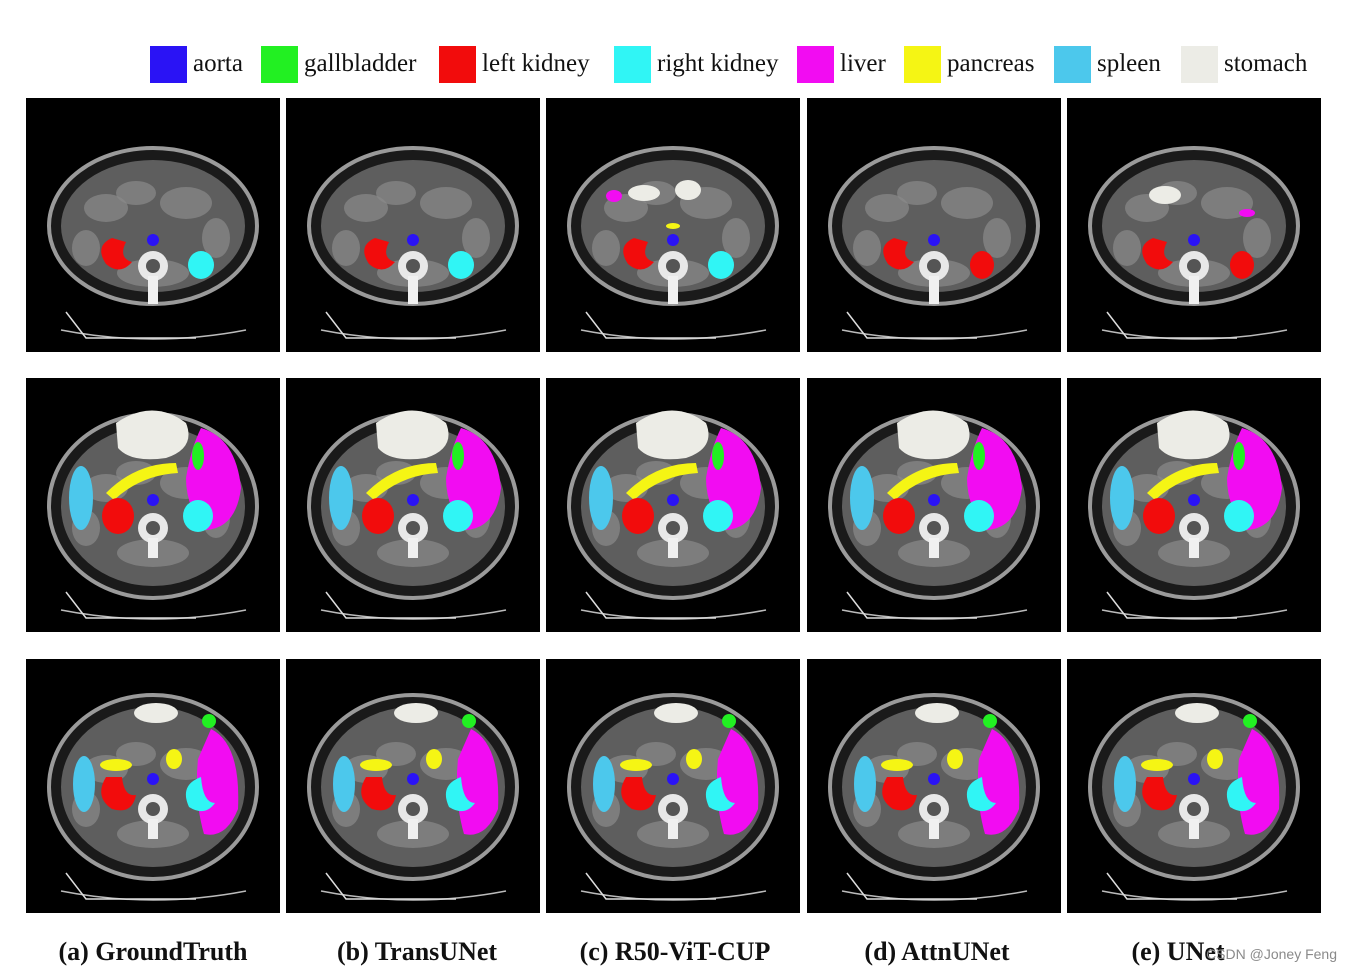  What do you see at coordinates (168, 64) in the screenshot?
I see `legend-swatch-aorta` at bounding box center [168, 64].